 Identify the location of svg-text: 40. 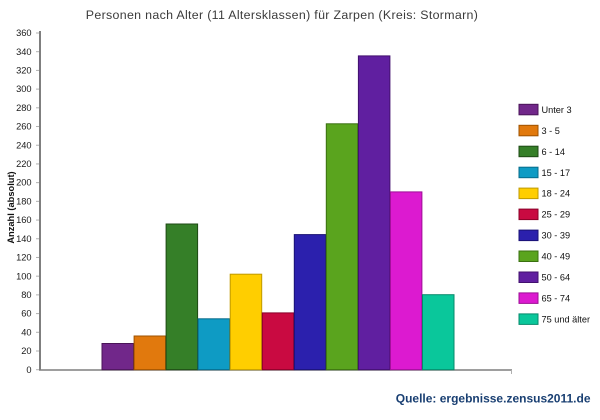
(26, 332).